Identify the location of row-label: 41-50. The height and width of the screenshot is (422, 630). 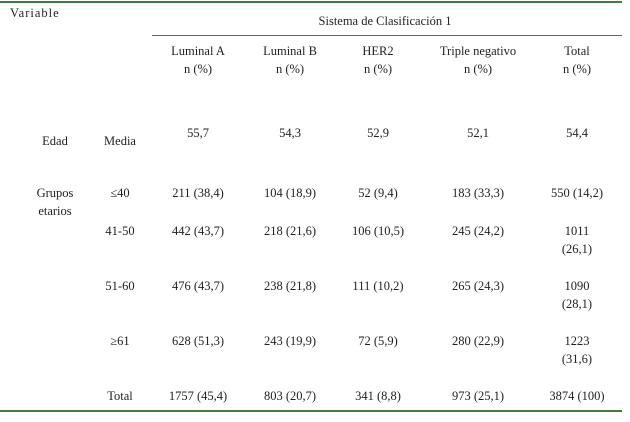
(120, 231).